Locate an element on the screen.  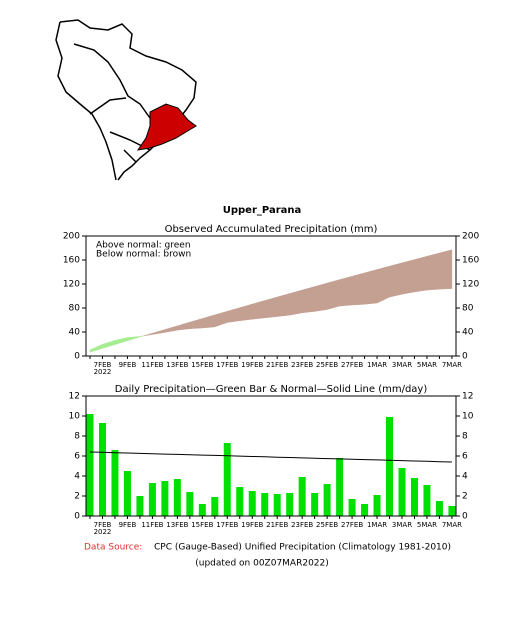
y2-tick-label: 40 is located at coordinates (468, 333).